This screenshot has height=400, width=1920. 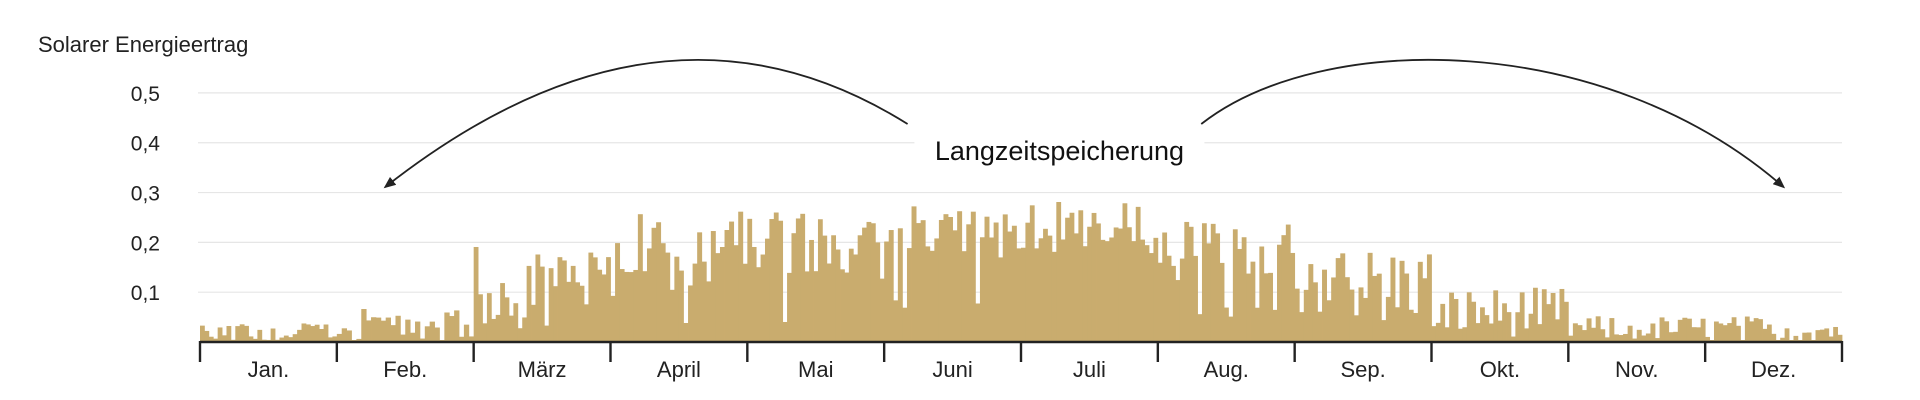 I want to click on y-axis-title: Solarer Energieertrag, so click(x=143, y=44).